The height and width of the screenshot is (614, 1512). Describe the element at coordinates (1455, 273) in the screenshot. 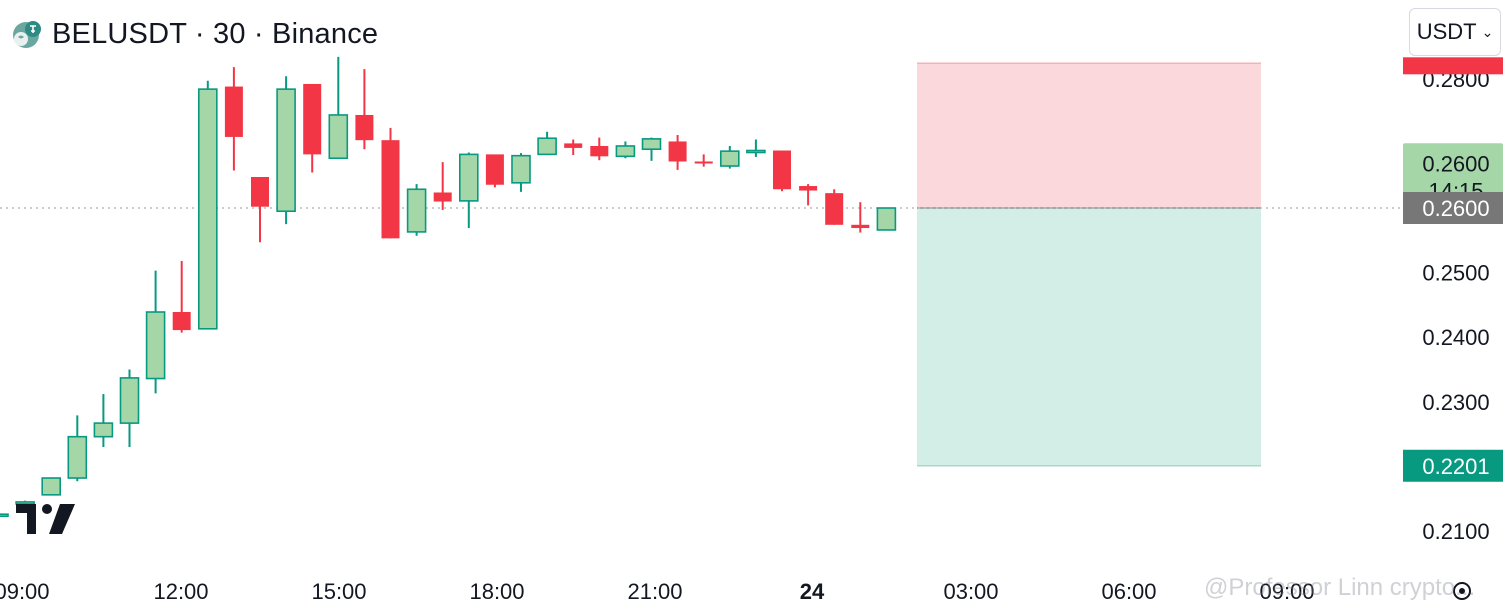

I see `y-tick-label: 0.2500` at that location.